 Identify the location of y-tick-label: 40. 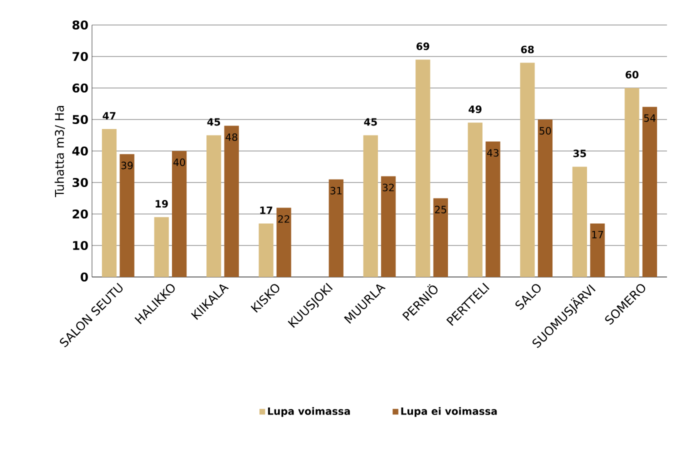
(80, 151).